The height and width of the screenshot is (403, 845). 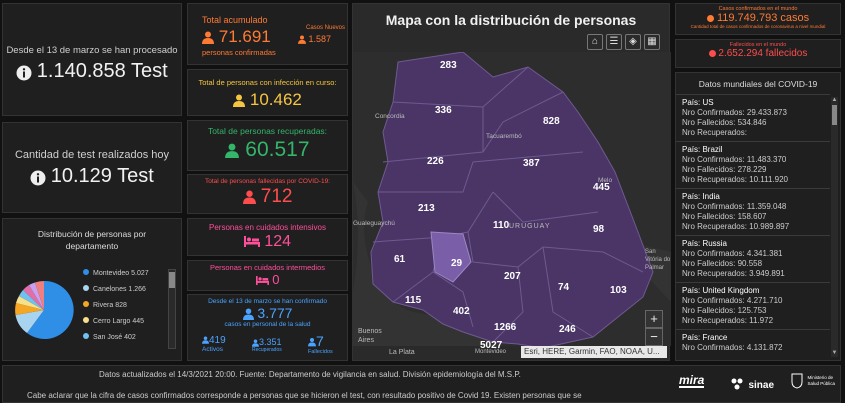 What do you see at coordinates (448, 65) in the screenshot?
I see `department-count: 283` at bounding box center [448, 65].